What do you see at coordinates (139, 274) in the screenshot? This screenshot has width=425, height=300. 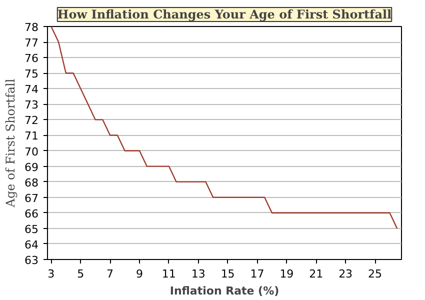 I see `x-tick-label: 9` at bounding box center [139, 274].